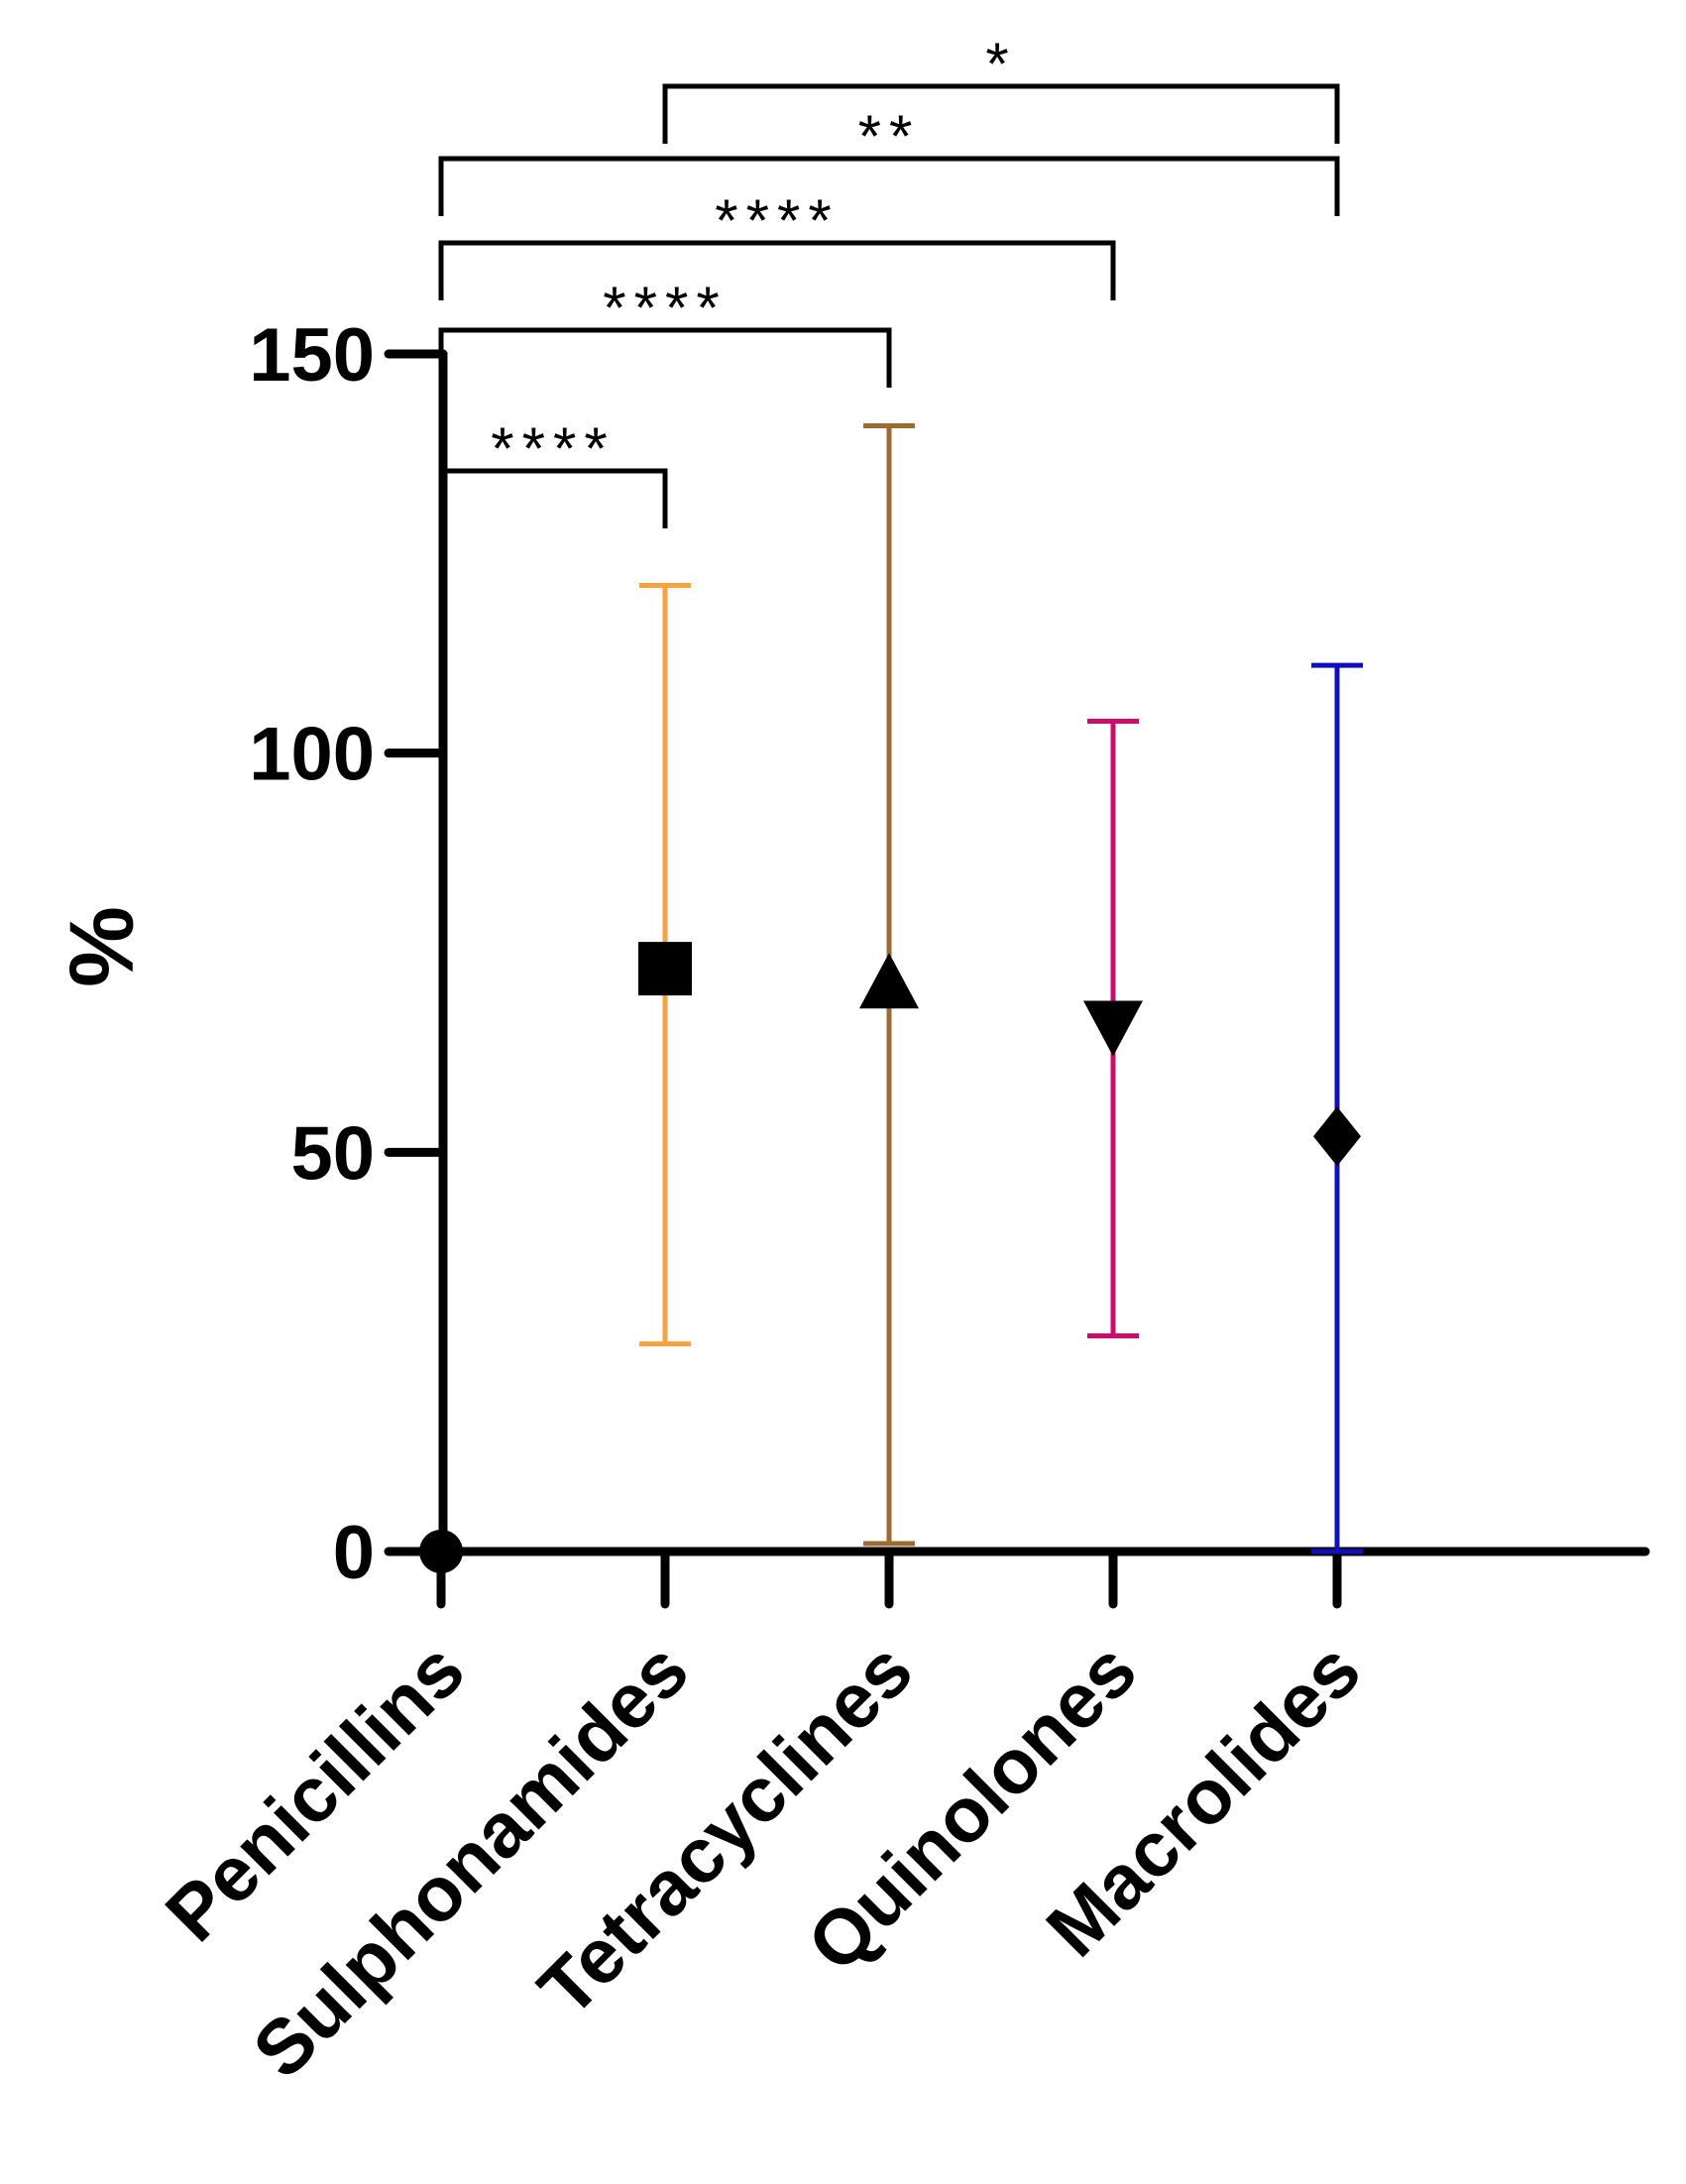 Image resolution: width=1686 pixels, height=2184 pixels. I want to click on y-tick-label: 0, so click(354, 1553).